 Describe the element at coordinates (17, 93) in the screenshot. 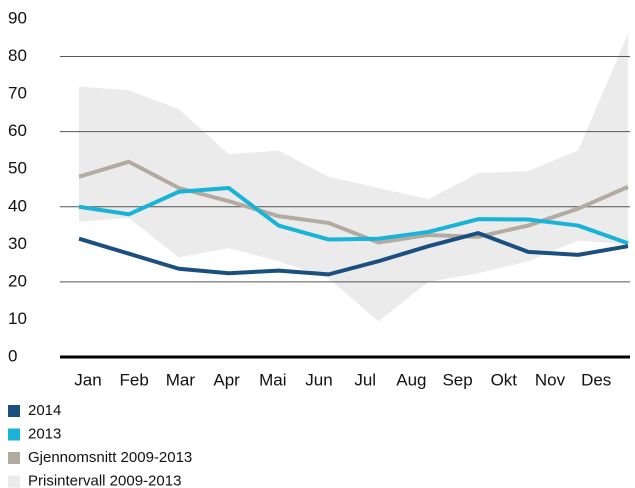

I see `y-tick-label: 70` at that location.